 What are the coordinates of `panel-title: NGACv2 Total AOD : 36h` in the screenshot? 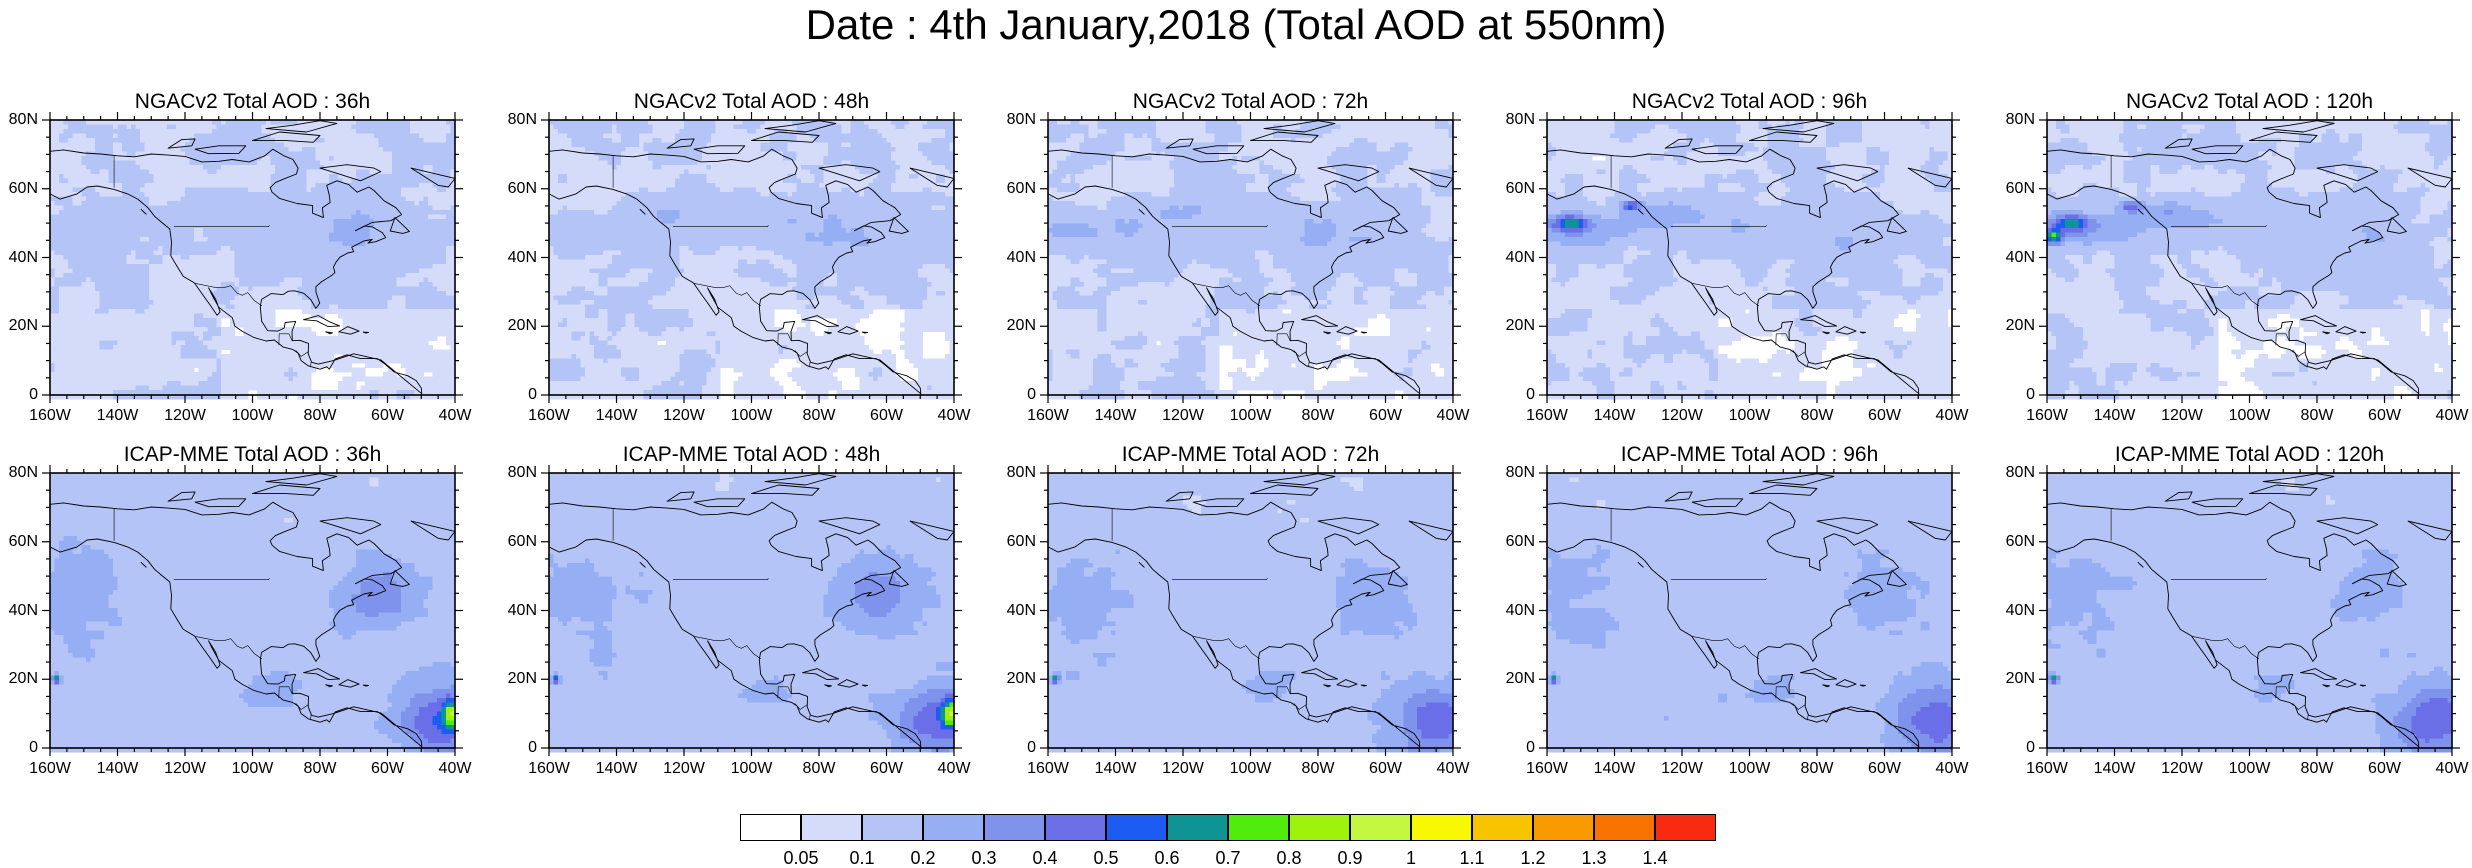 It's located at (252, 102).